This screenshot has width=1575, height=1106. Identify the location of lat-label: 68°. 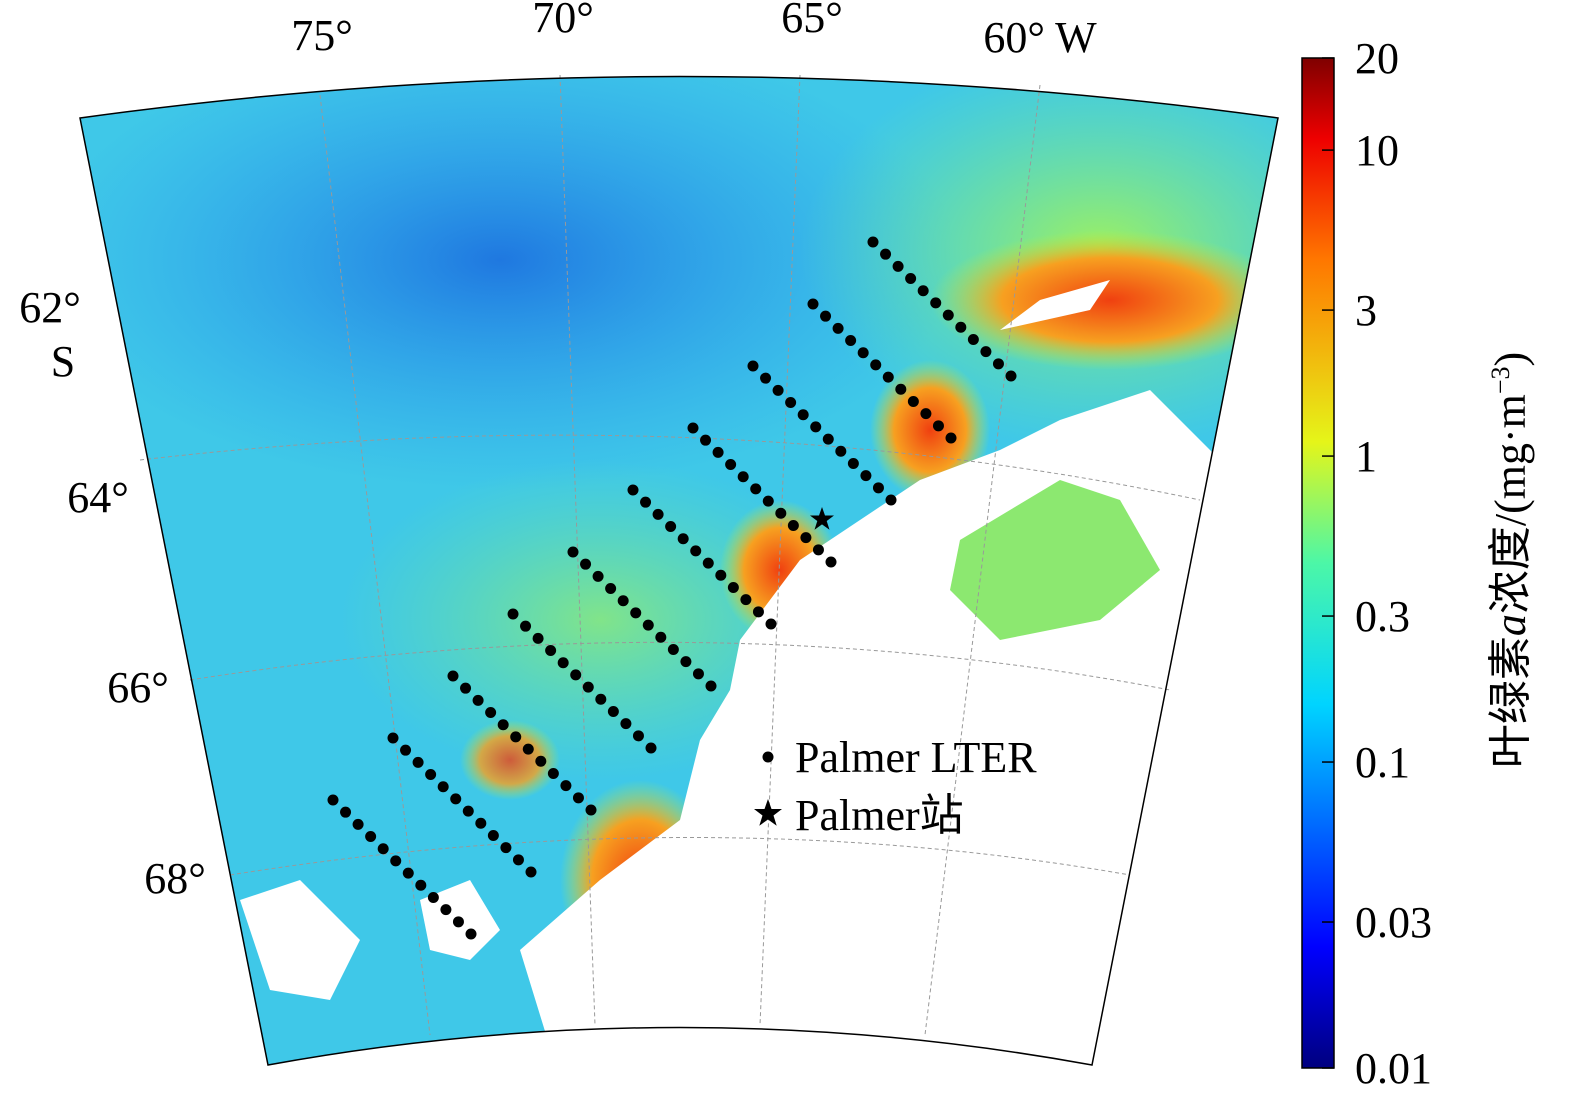
(175, 878).